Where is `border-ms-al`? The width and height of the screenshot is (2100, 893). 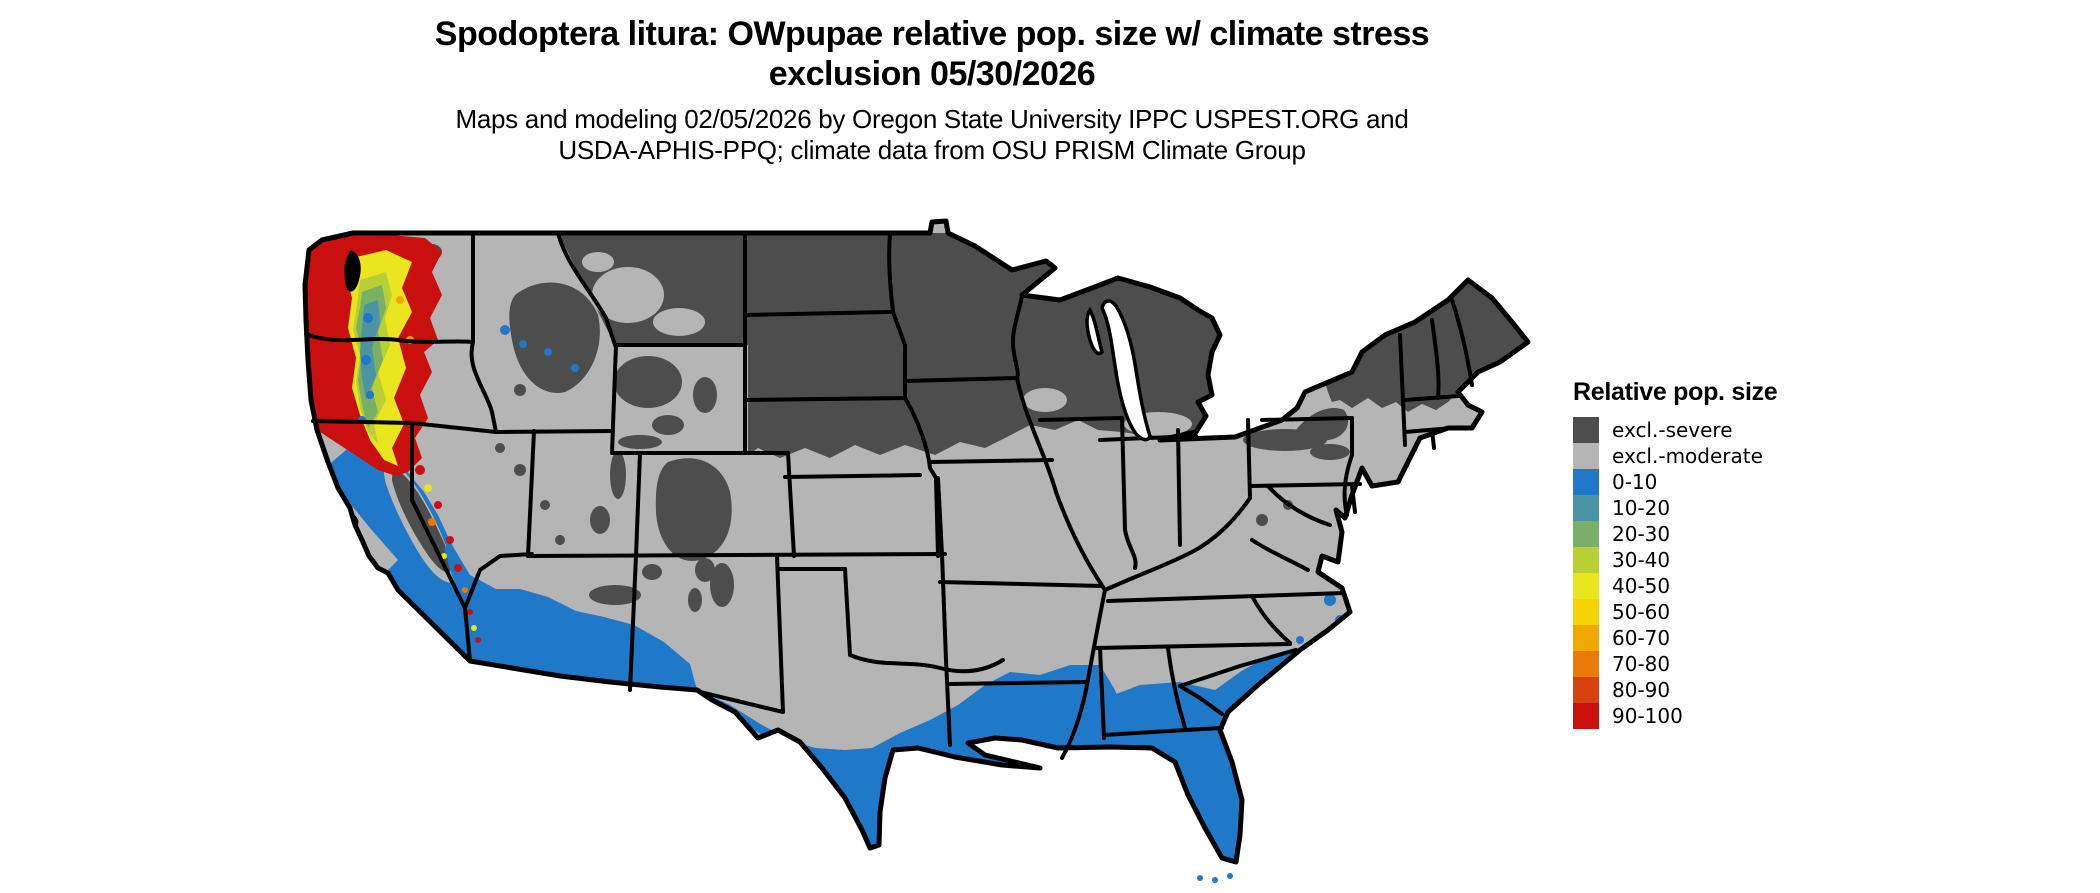 border-ms-al is located at coordinates (1102, 693).